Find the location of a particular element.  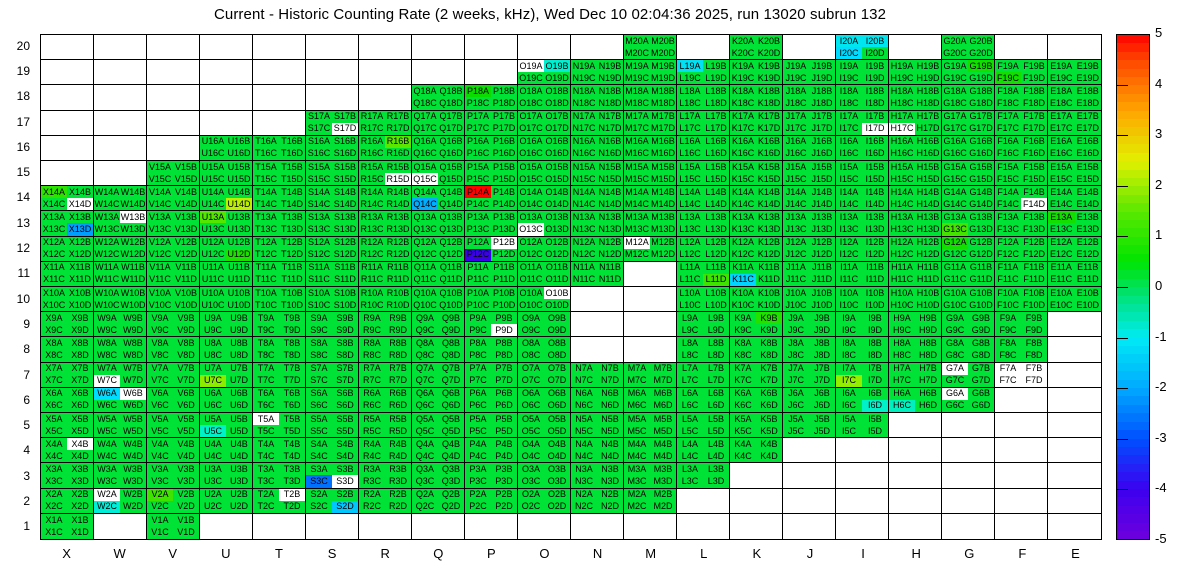

channel-K19C: K19C is located at coordinates (743, 78).